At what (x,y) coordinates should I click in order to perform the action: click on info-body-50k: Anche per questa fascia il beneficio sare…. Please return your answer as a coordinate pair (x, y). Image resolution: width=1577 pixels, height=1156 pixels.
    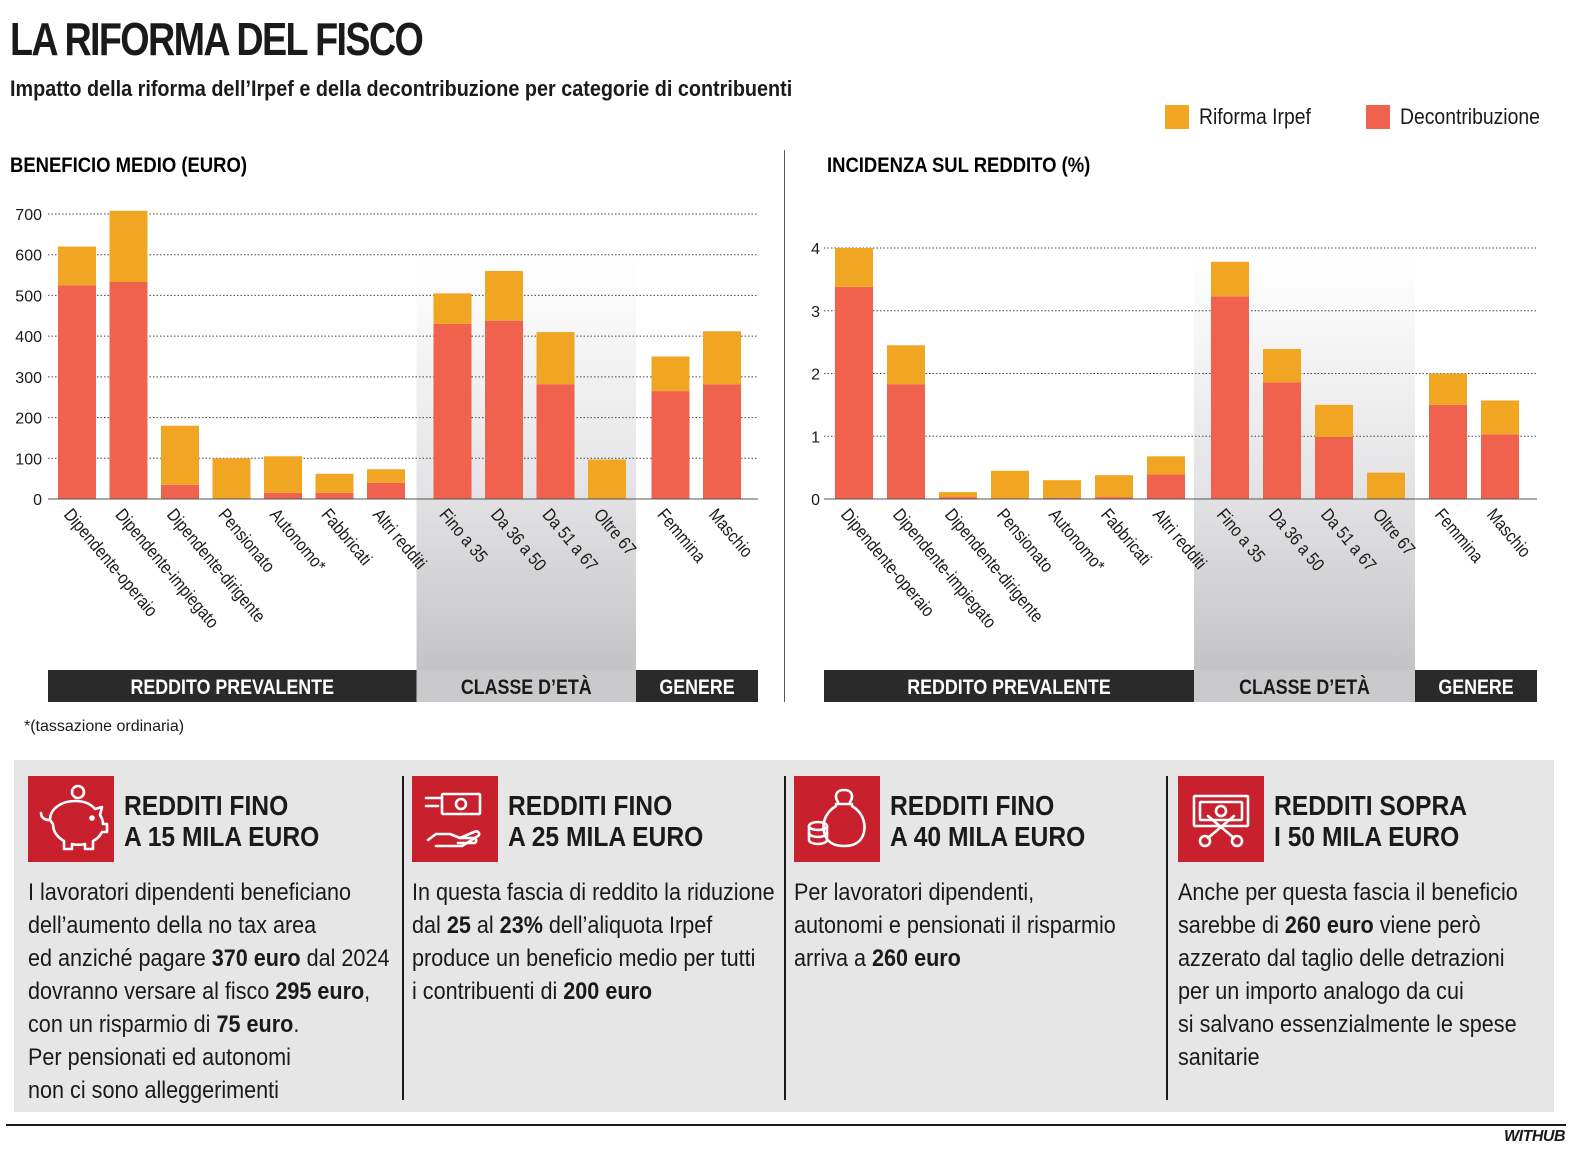
    Looking at the image, I should click on (1363, 975).